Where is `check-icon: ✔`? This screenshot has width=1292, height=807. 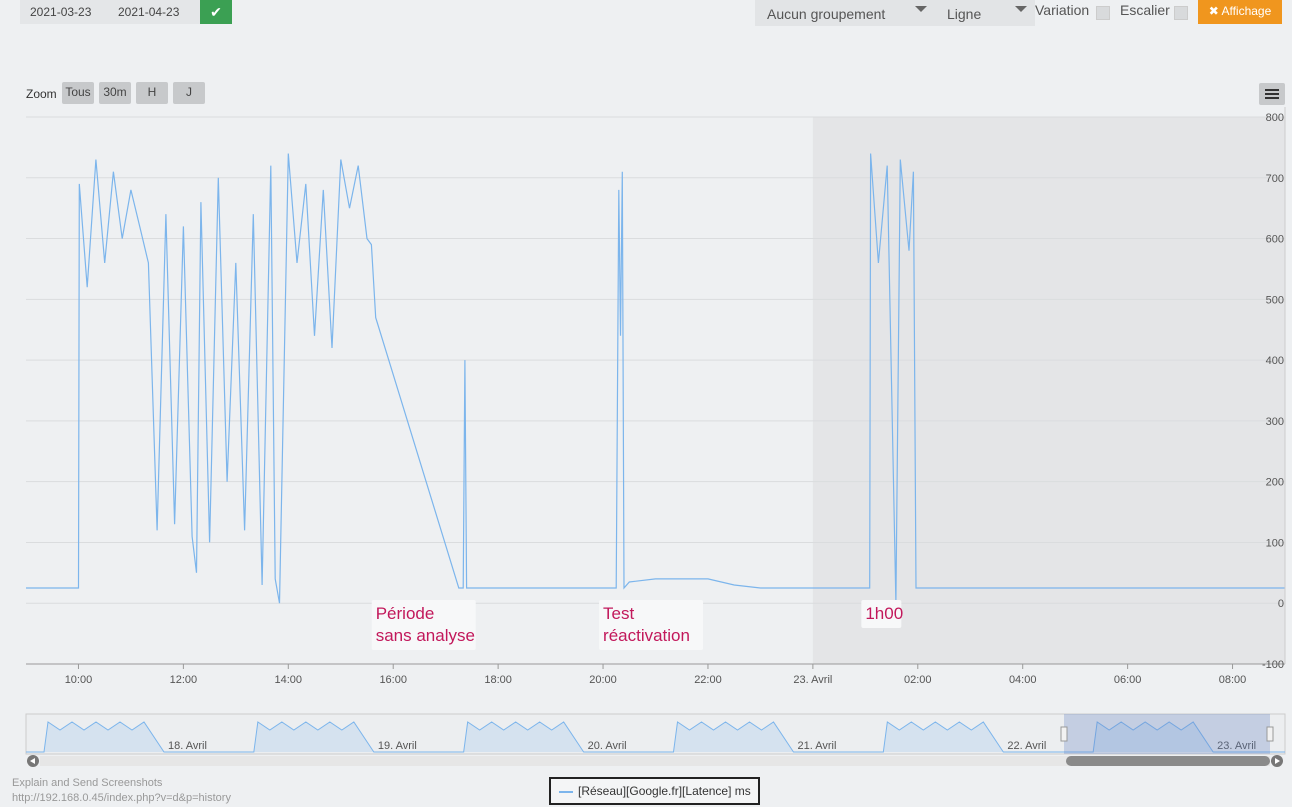
check-icon: ✔ is located at coordinates (216, 12).